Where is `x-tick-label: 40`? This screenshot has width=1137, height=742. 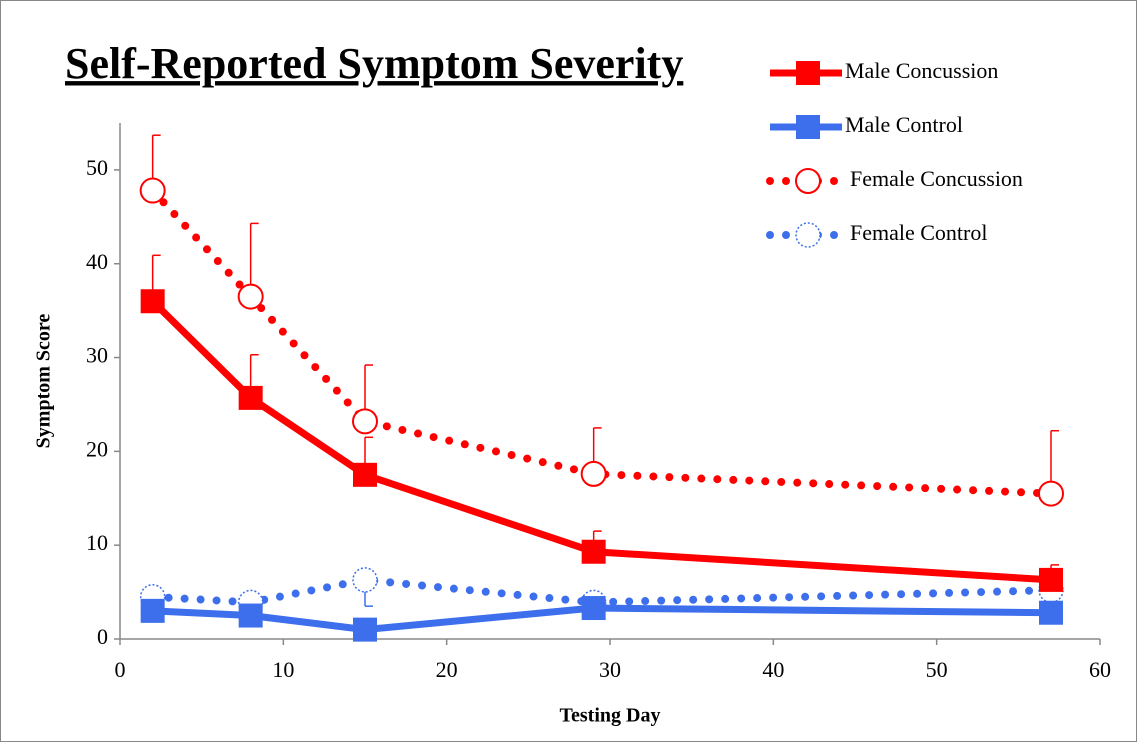 x-tick-label: 40 is located at coordinates (773, 669).